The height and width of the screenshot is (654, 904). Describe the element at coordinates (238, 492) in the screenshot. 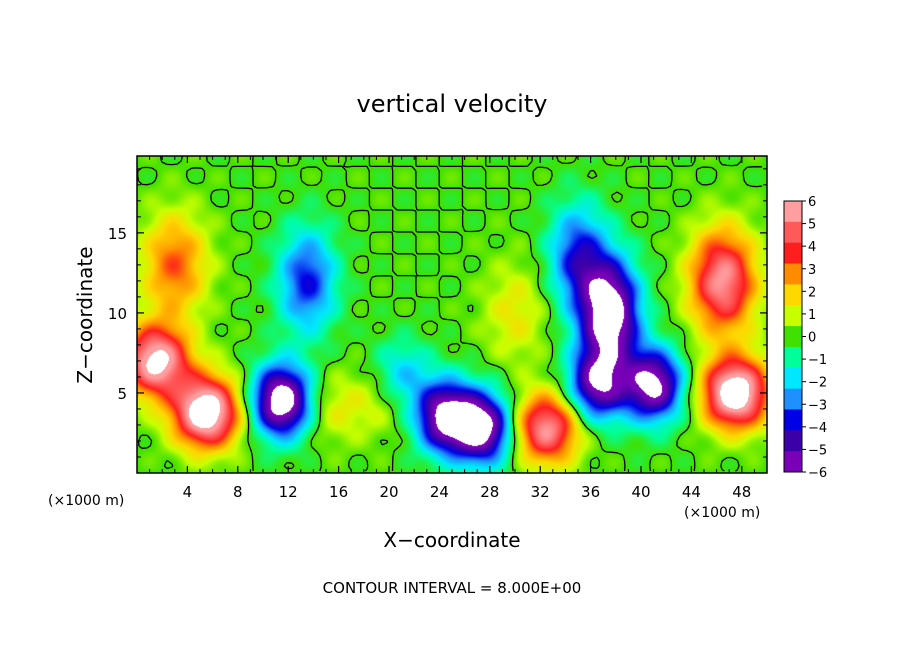

I see `x-tick-label: 8` at that location.